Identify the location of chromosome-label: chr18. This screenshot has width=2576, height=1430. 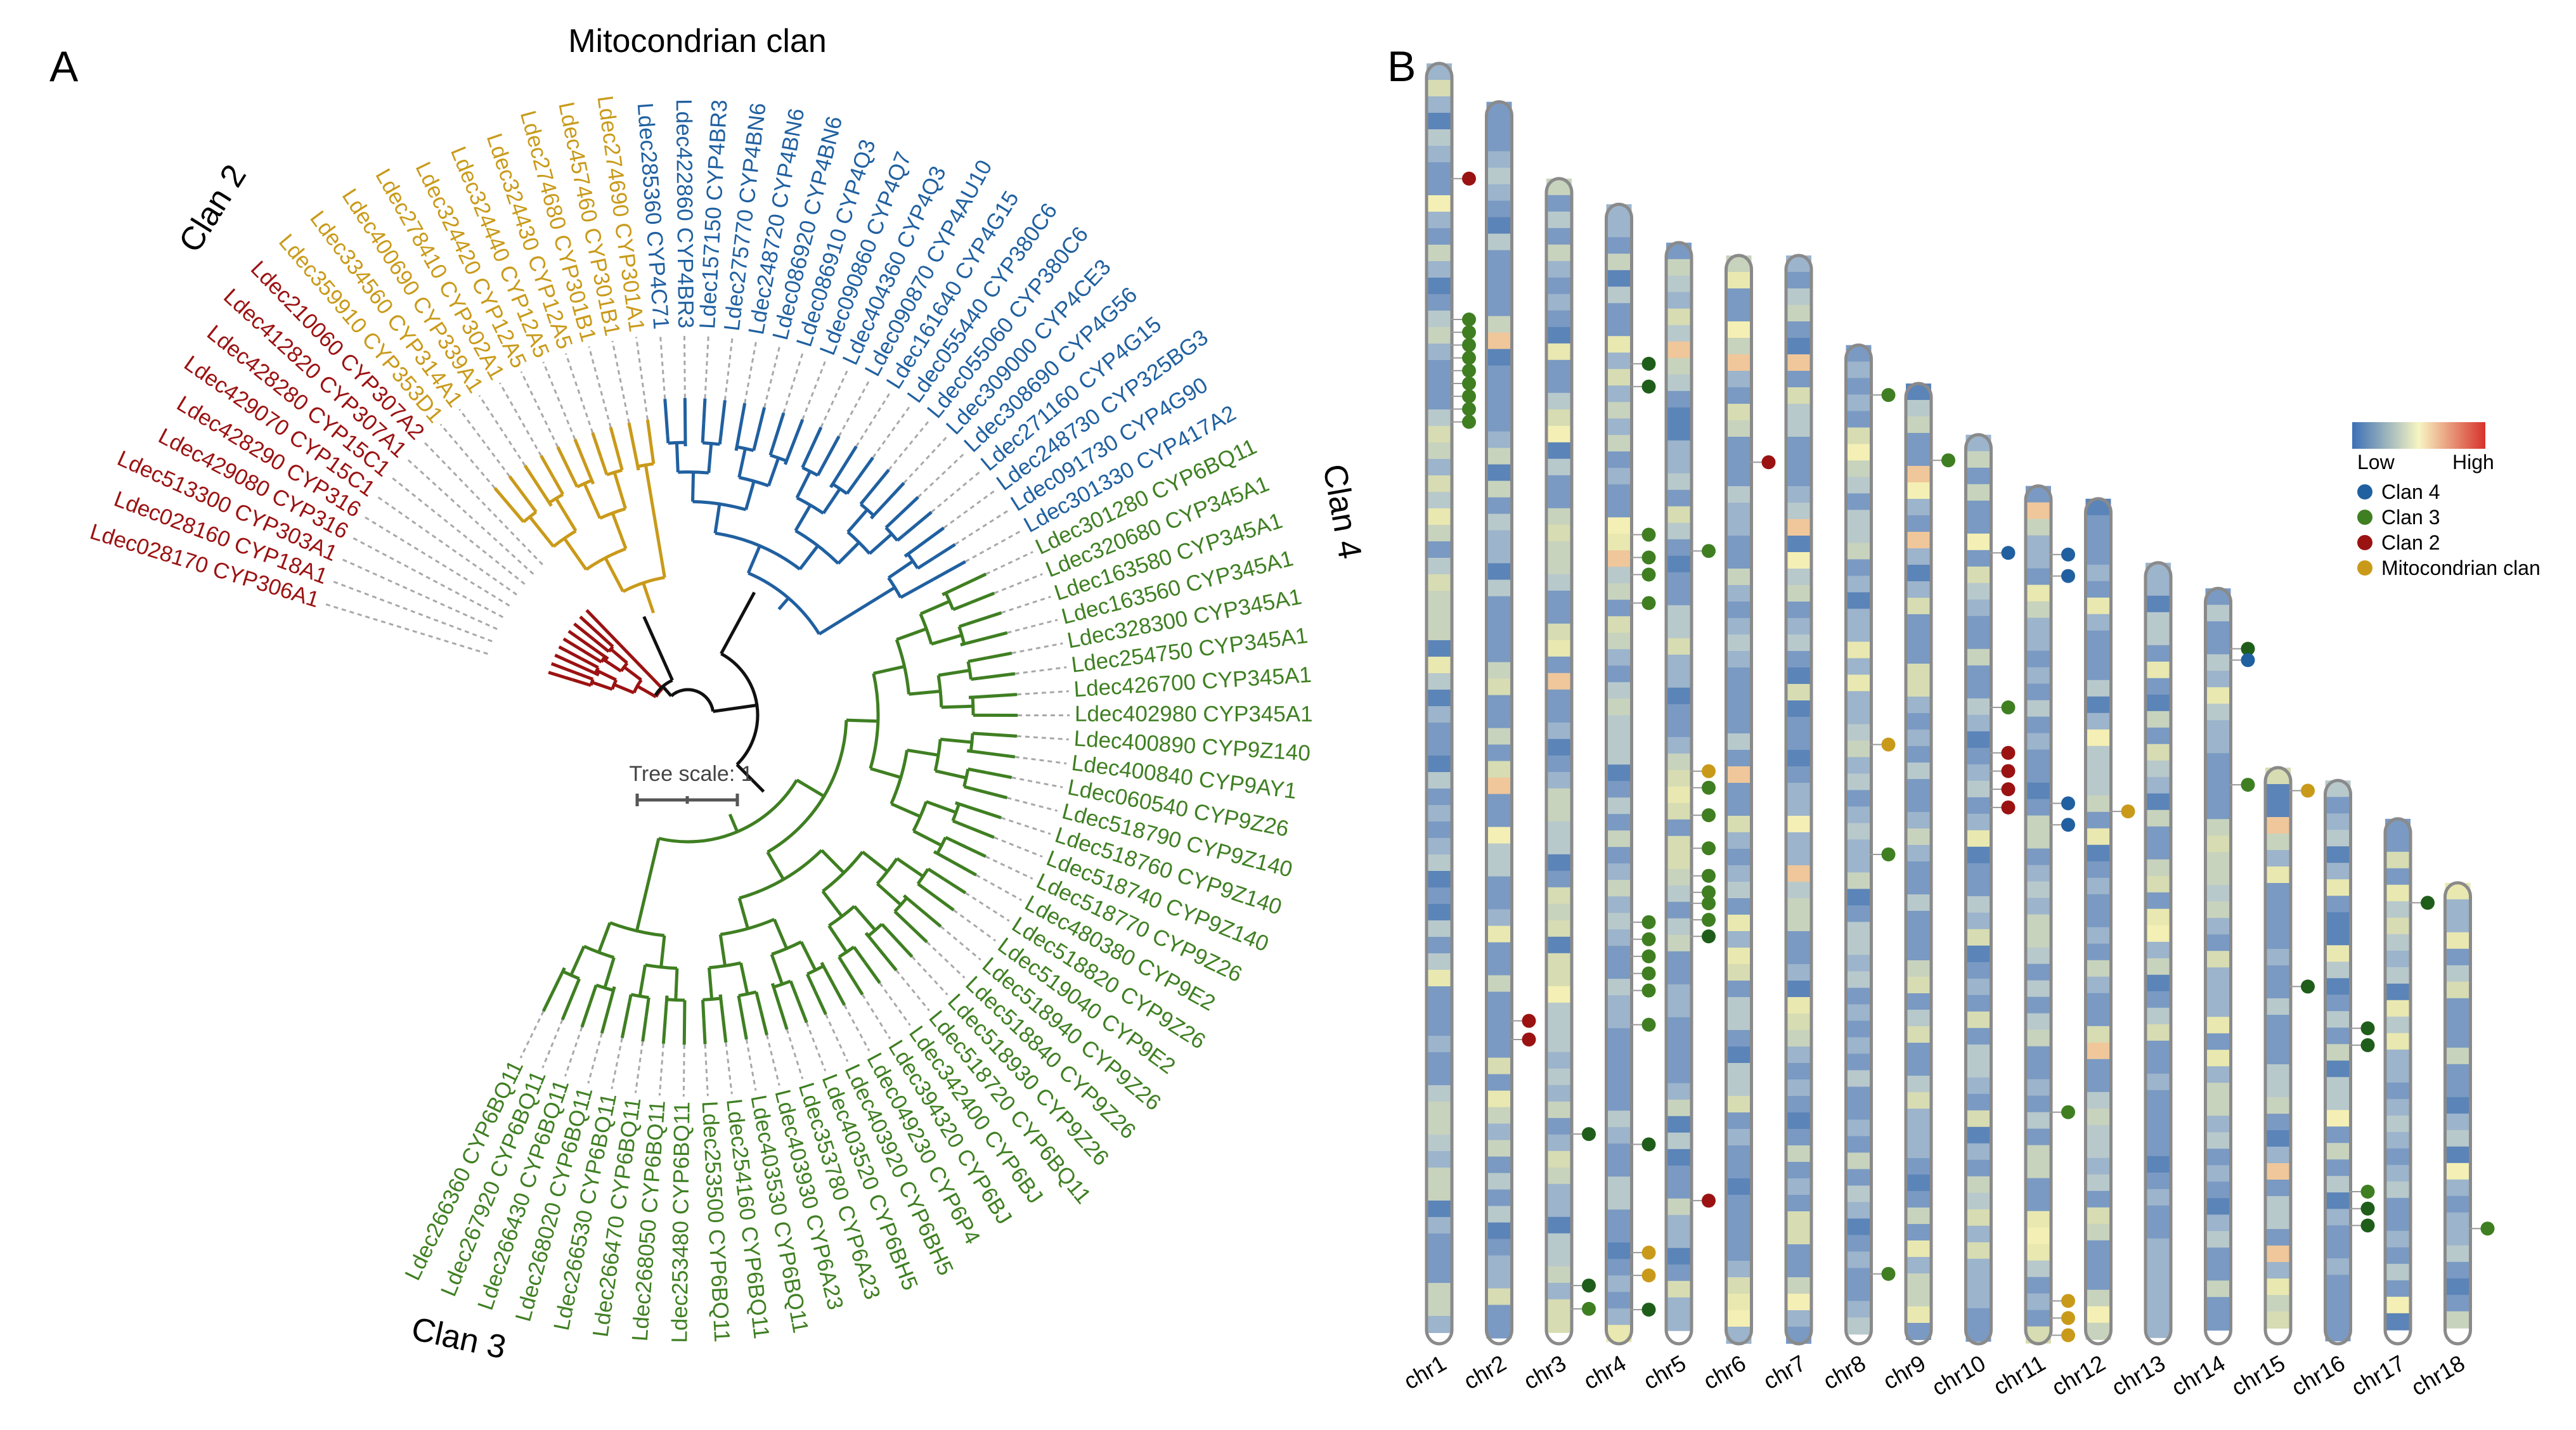
(2438, 1375).